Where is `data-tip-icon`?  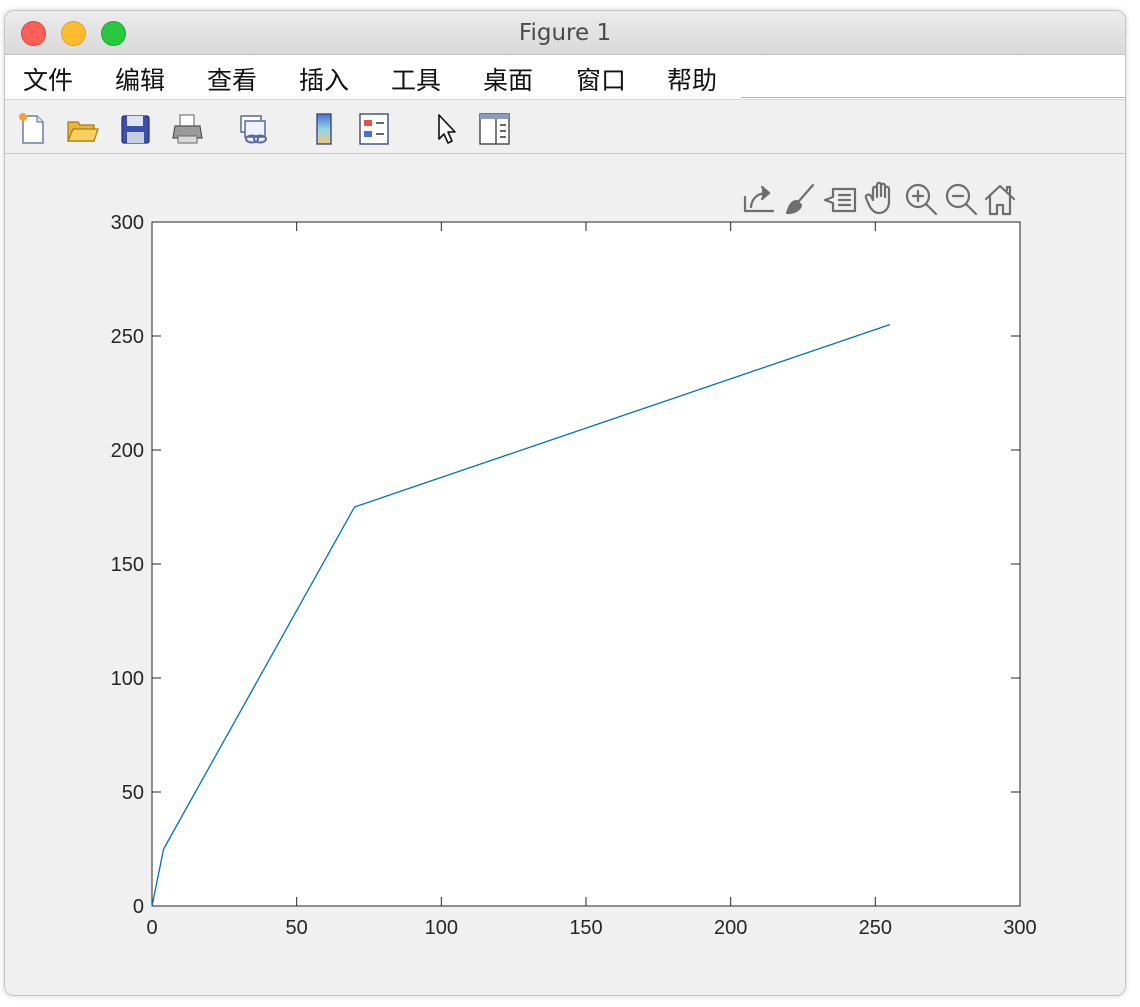 data-tip-icon is located at coordinates (840, 200).